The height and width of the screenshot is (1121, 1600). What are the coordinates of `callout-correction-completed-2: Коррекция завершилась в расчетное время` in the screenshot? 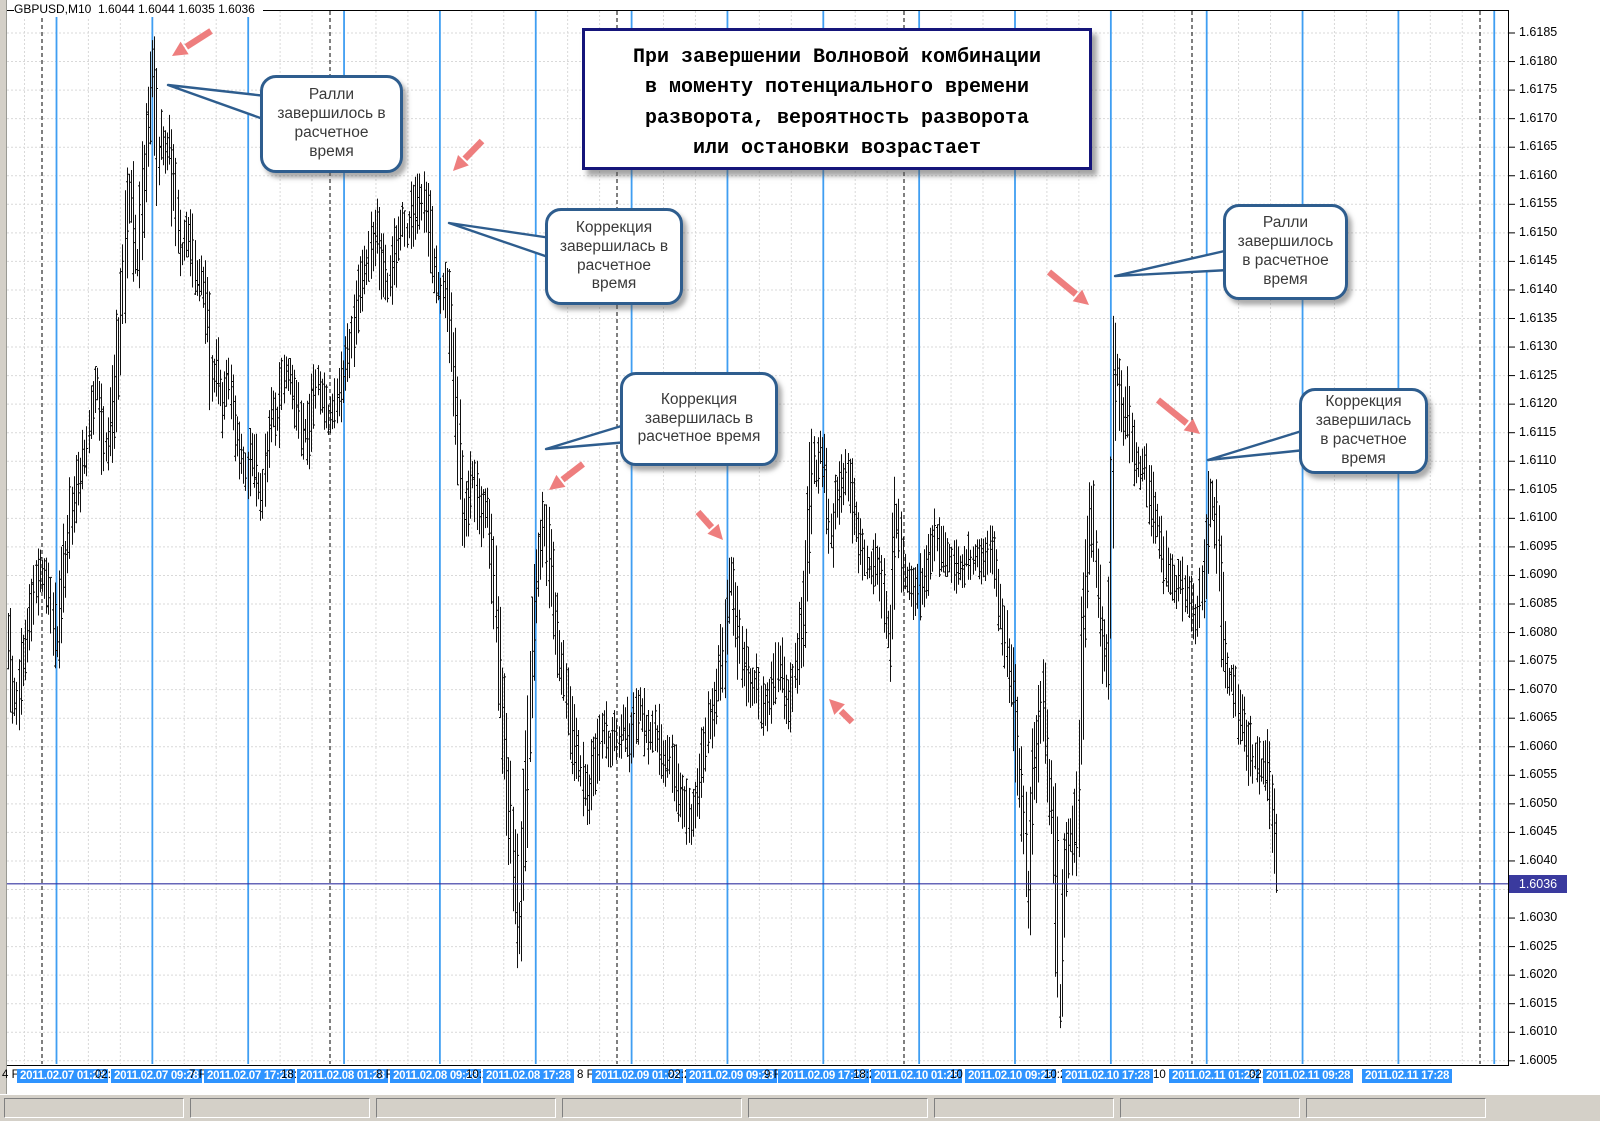 It's located at (699, 419).